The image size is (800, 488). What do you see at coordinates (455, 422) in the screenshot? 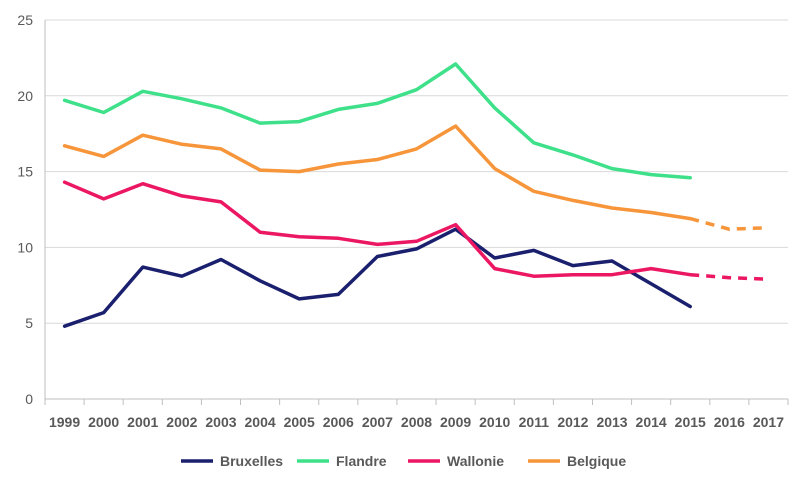
I see `x-tick-label: 2009` at bounding box center [455, 422].